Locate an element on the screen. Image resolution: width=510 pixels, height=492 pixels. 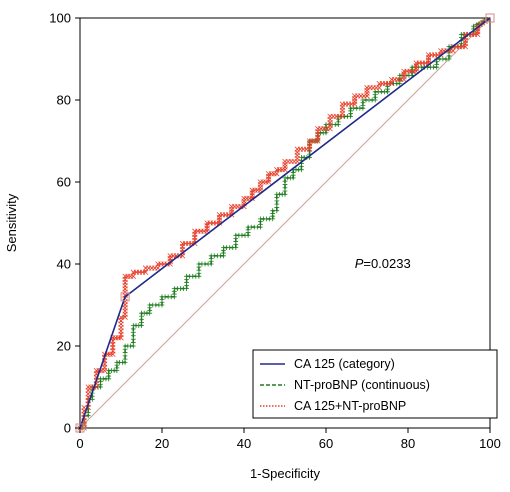
x-tick-label: 20 is located at coordinates (162, 443).